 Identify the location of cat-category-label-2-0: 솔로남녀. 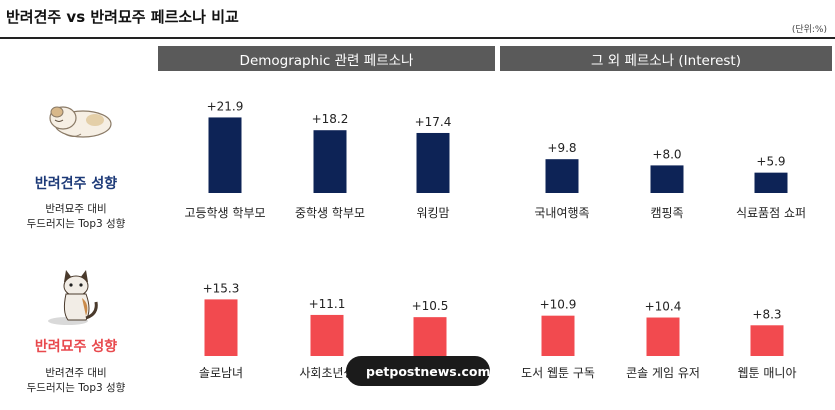
(221, 373).